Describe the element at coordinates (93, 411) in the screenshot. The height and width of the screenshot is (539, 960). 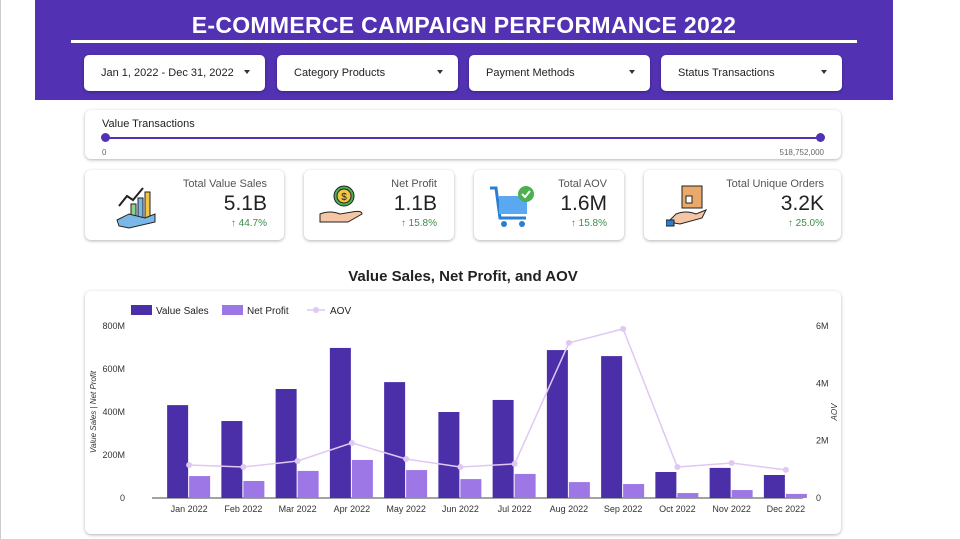
I see `y-axis-label: Value Sales | Net Profit` at that location.